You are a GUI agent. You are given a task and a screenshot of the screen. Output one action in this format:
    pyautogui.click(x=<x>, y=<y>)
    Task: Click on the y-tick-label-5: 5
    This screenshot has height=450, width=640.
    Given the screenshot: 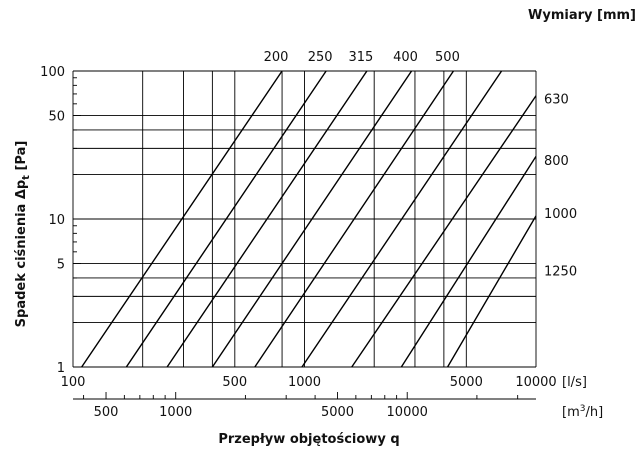 What is the action you would take?
    pyautogui.click(x=61, y=265)
    